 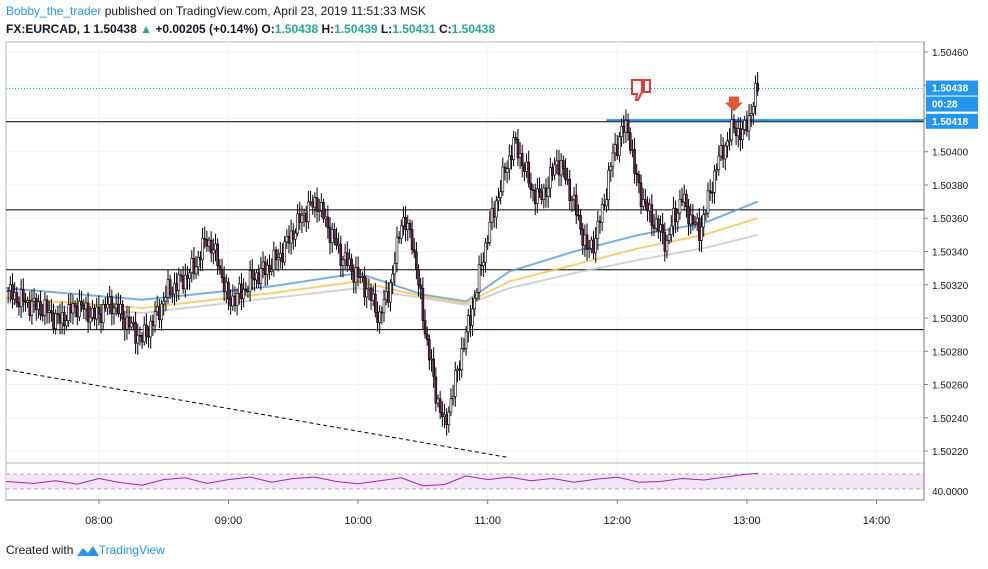 I want to click on tradingview-logo-icon, so click(x=87, y=550).